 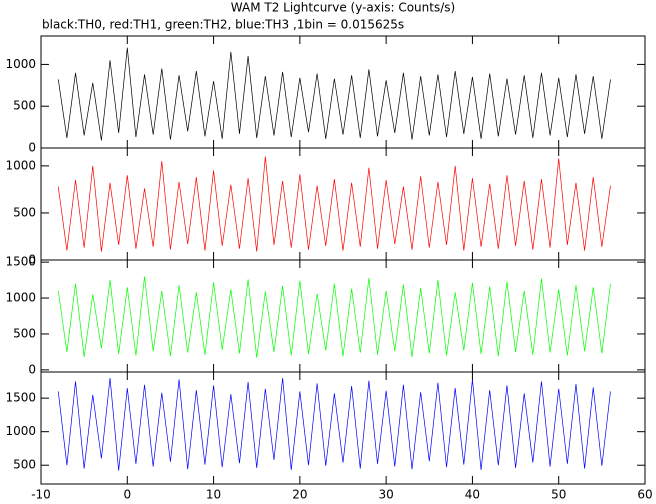 I want to click on x-tick-label: 20, so click(x=299, y=495).